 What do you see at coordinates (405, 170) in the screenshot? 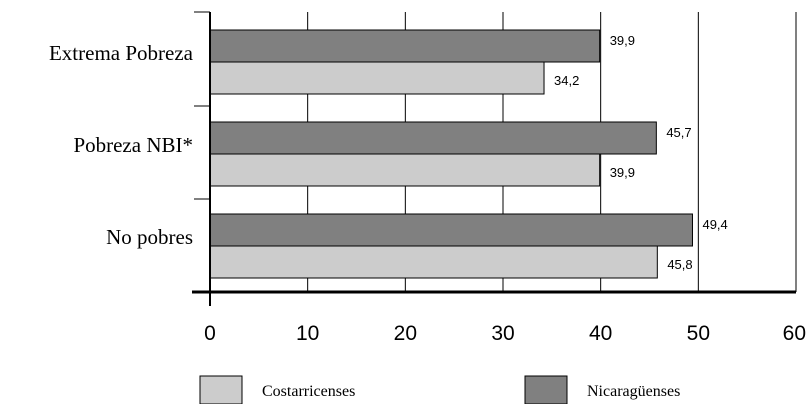
I see `bar-pobreza-nbi--costarricenses` at bounding box center [405, 170].